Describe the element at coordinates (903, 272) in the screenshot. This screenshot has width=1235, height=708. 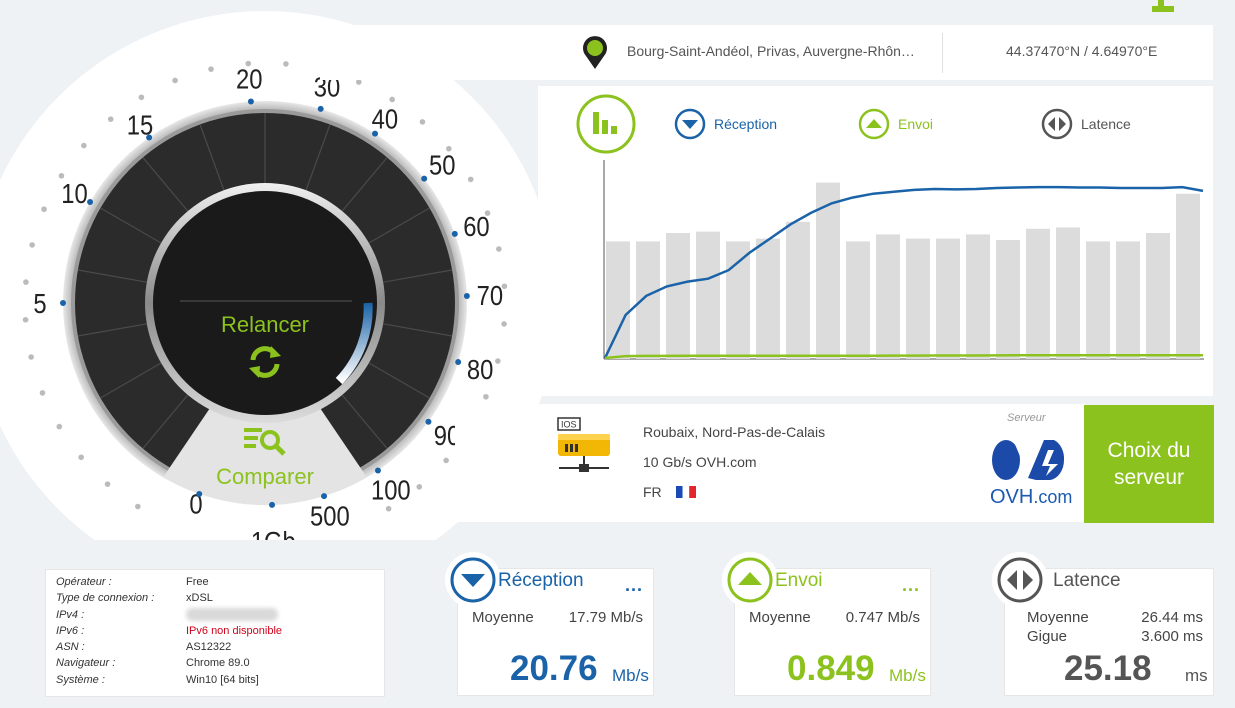
I see `chart-series-reception` at that location.